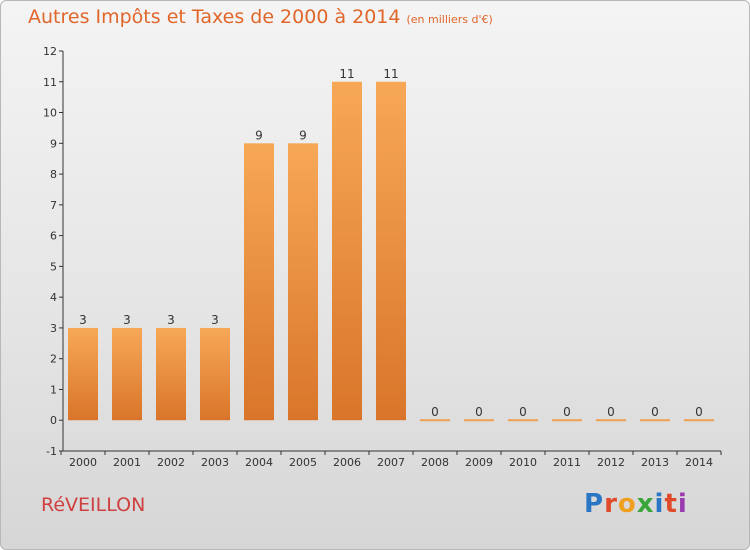 The image size is (750, 550). I want to click on y-tick-label: 7, so click(53, 205).